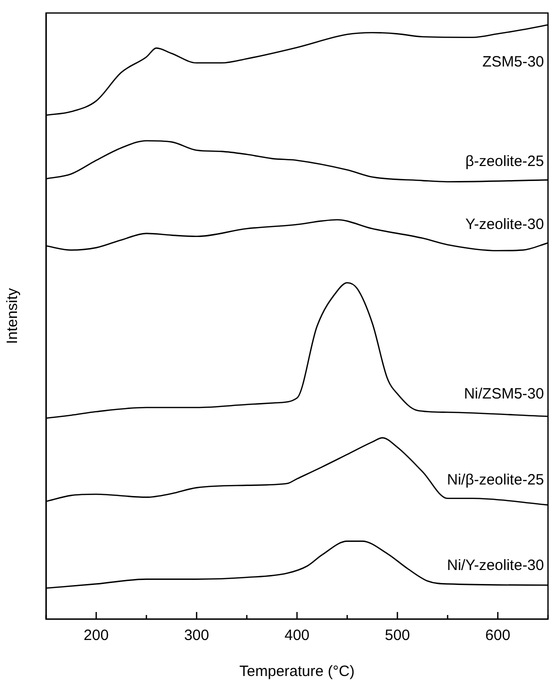  What do you see at coordinates (297, 671) in the screenshot?
I see `x-axis-title: Temperature (°C)` at bounding box center [297, 671].